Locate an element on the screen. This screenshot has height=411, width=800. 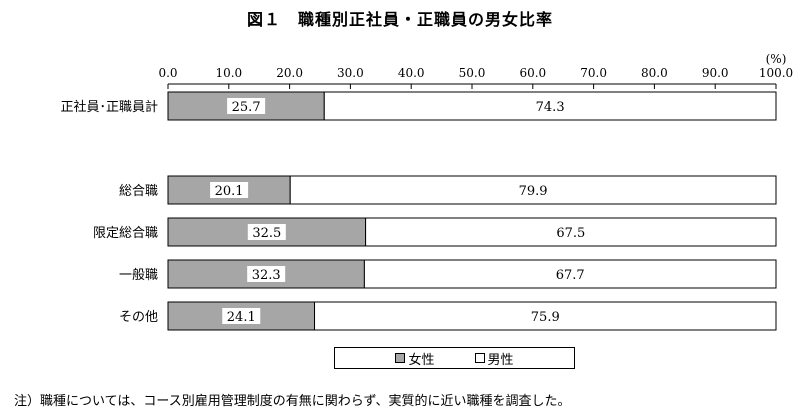
data-label-female: 32.3 is located at coordinates (266, 275).